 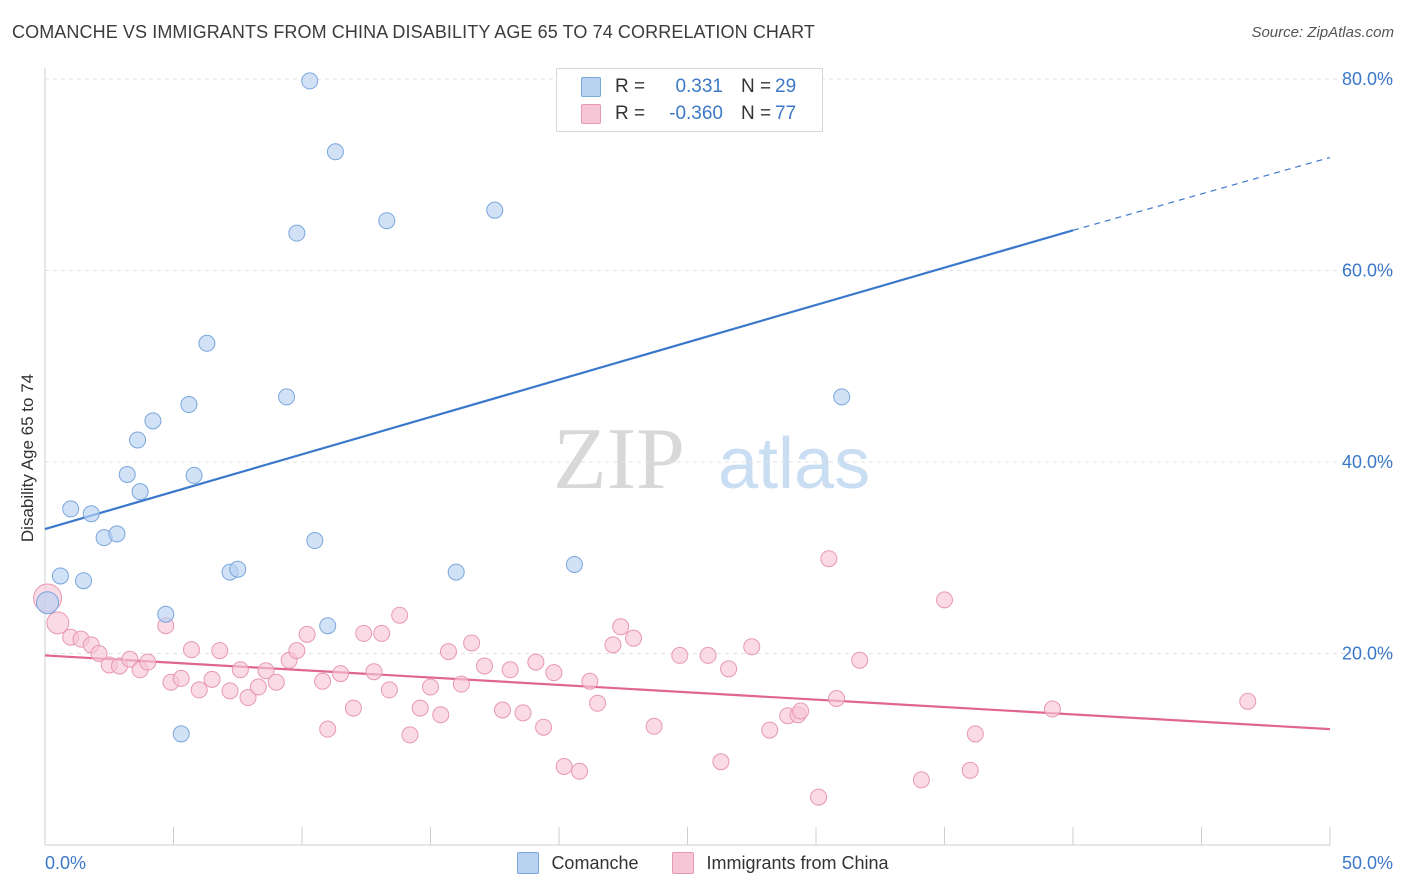 What do you see at coordinates (1367, 79) in the screenshot?
I see `y-tick-label: 80.0%` at bounding box center [1367, 79].